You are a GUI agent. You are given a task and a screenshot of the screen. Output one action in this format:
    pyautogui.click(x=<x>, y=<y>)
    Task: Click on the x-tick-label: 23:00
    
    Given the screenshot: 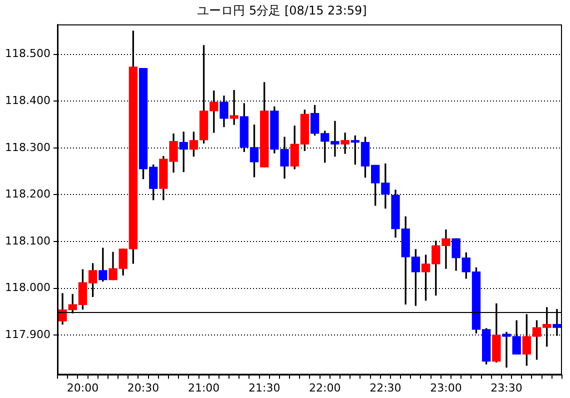 What is the action you would take?
    pyautogui.click(x=446, y=387)
    